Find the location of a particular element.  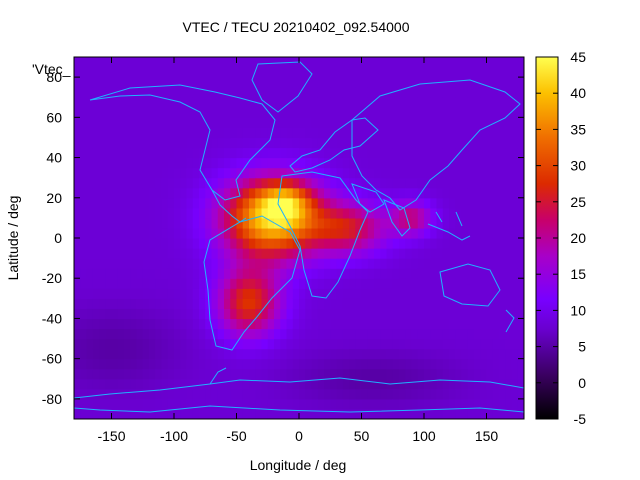

x-tick-label: -100 is located at coordinates (174, 436).